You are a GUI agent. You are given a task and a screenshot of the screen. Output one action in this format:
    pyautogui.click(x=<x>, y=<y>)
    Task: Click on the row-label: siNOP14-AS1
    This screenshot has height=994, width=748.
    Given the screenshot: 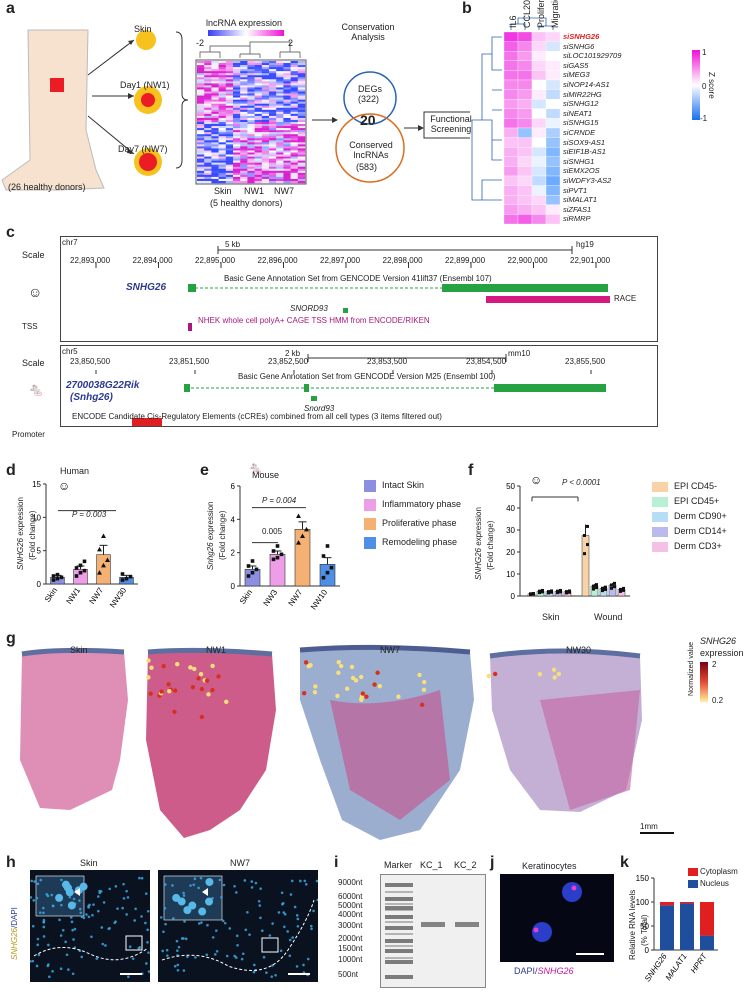 What is the action you would take?
    pyautogui.click(x=586, y=84)
    